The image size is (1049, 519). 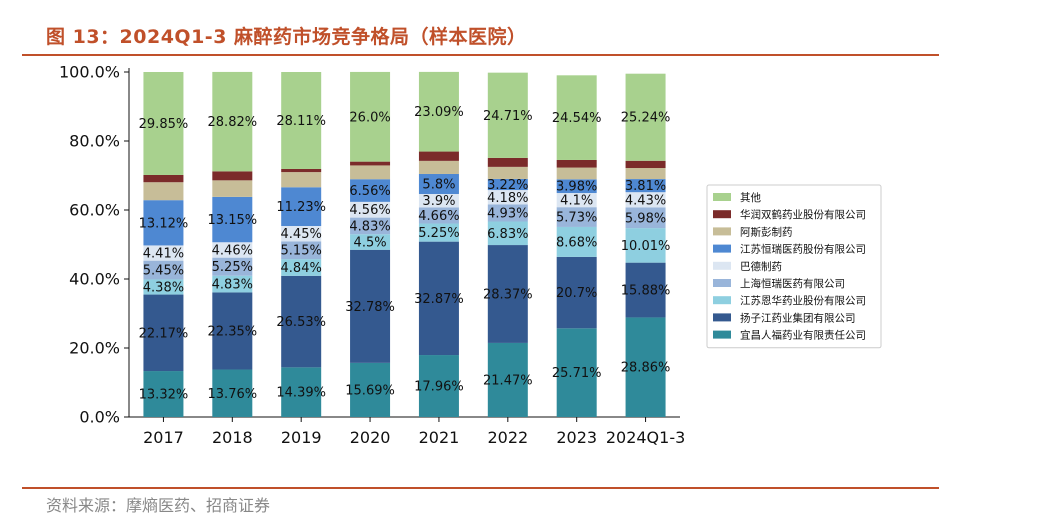 What do you see at coordinates (163, 437) in the screenshot?
I see `x-tick-label: 2017` at bounding box center [163, 437].